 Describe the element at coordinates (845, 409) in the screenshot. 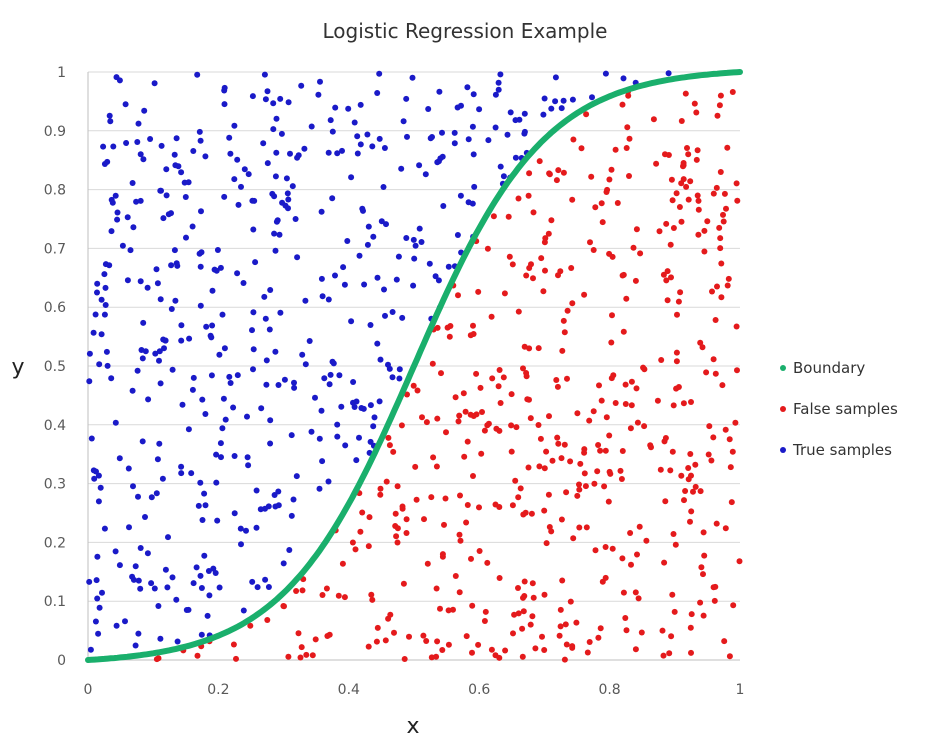

I see `legend-label: False samples` at that location.